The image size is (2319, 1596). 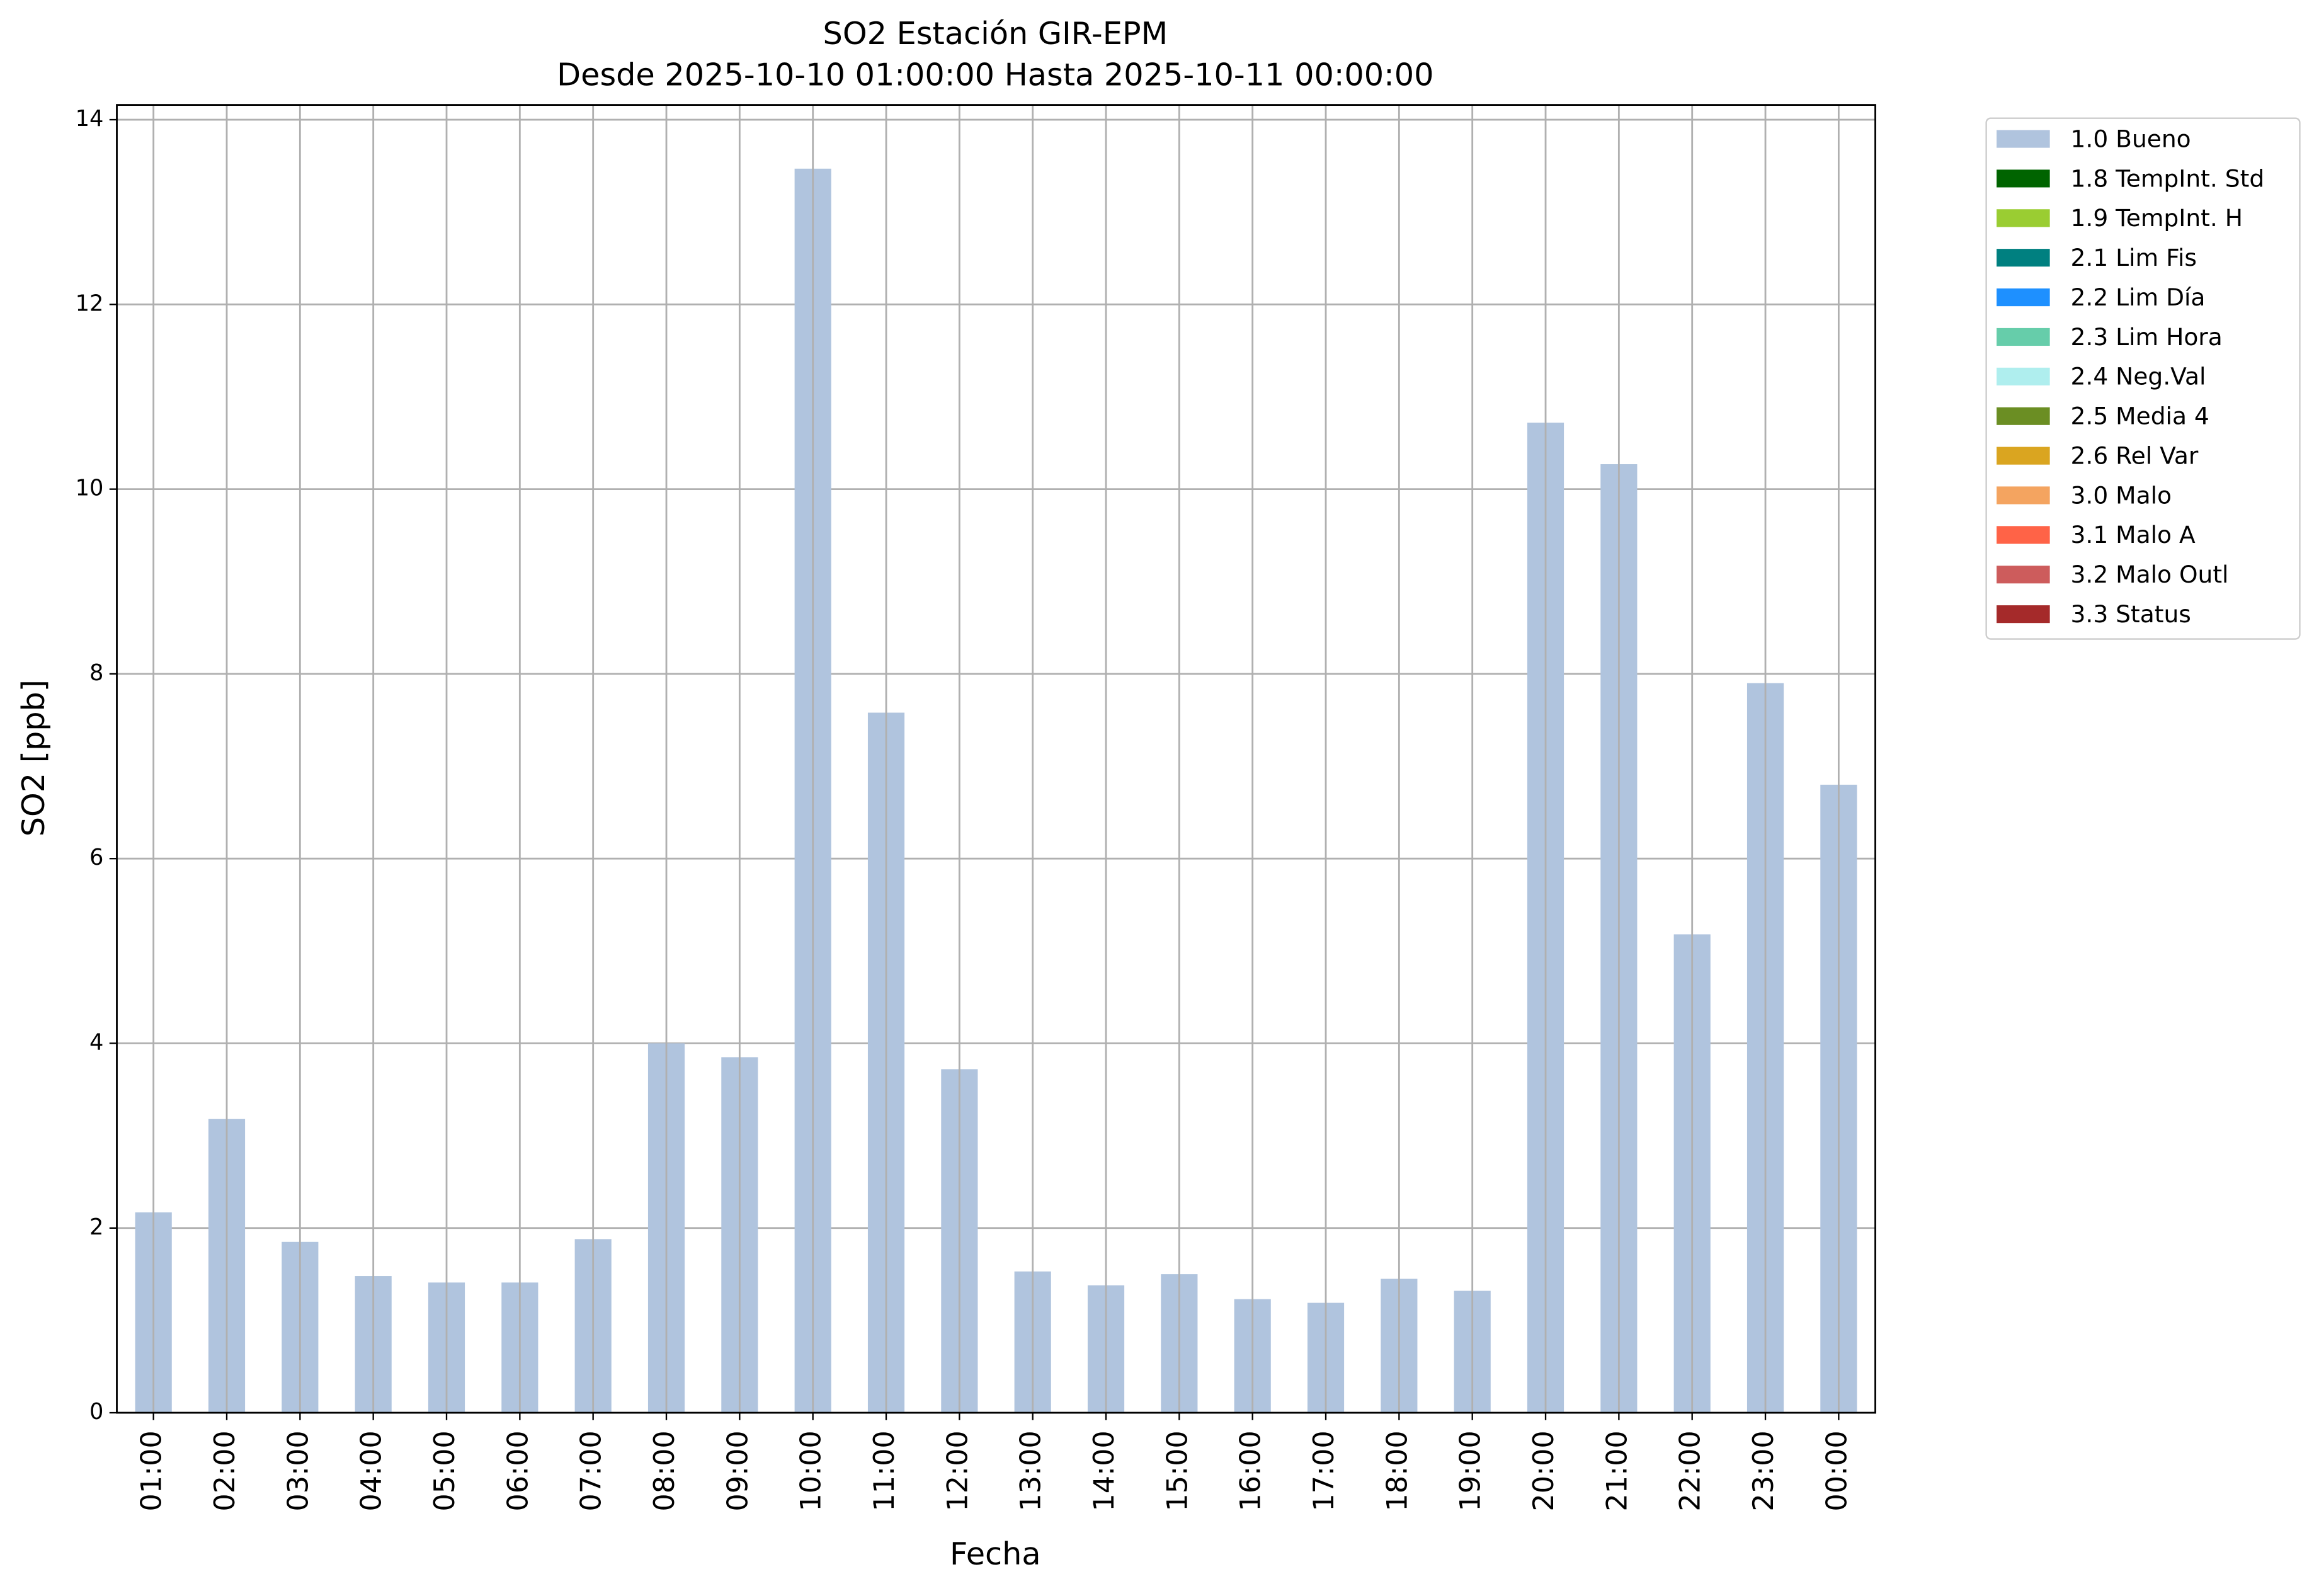 I want to click on y-tick-label: 0, so click(x=96, y=1412).